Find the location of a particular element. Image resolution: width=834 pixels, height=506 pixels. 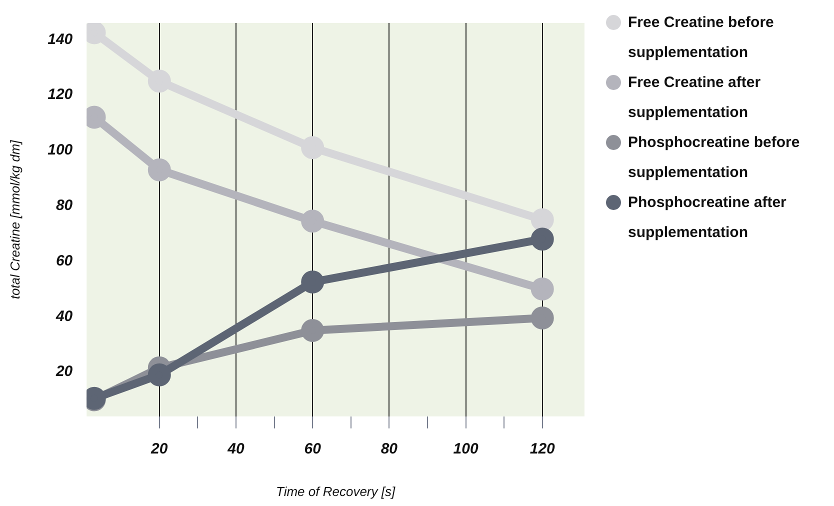

legend-label: Free Creatine before supplementation is located at coordinates (701, 38).